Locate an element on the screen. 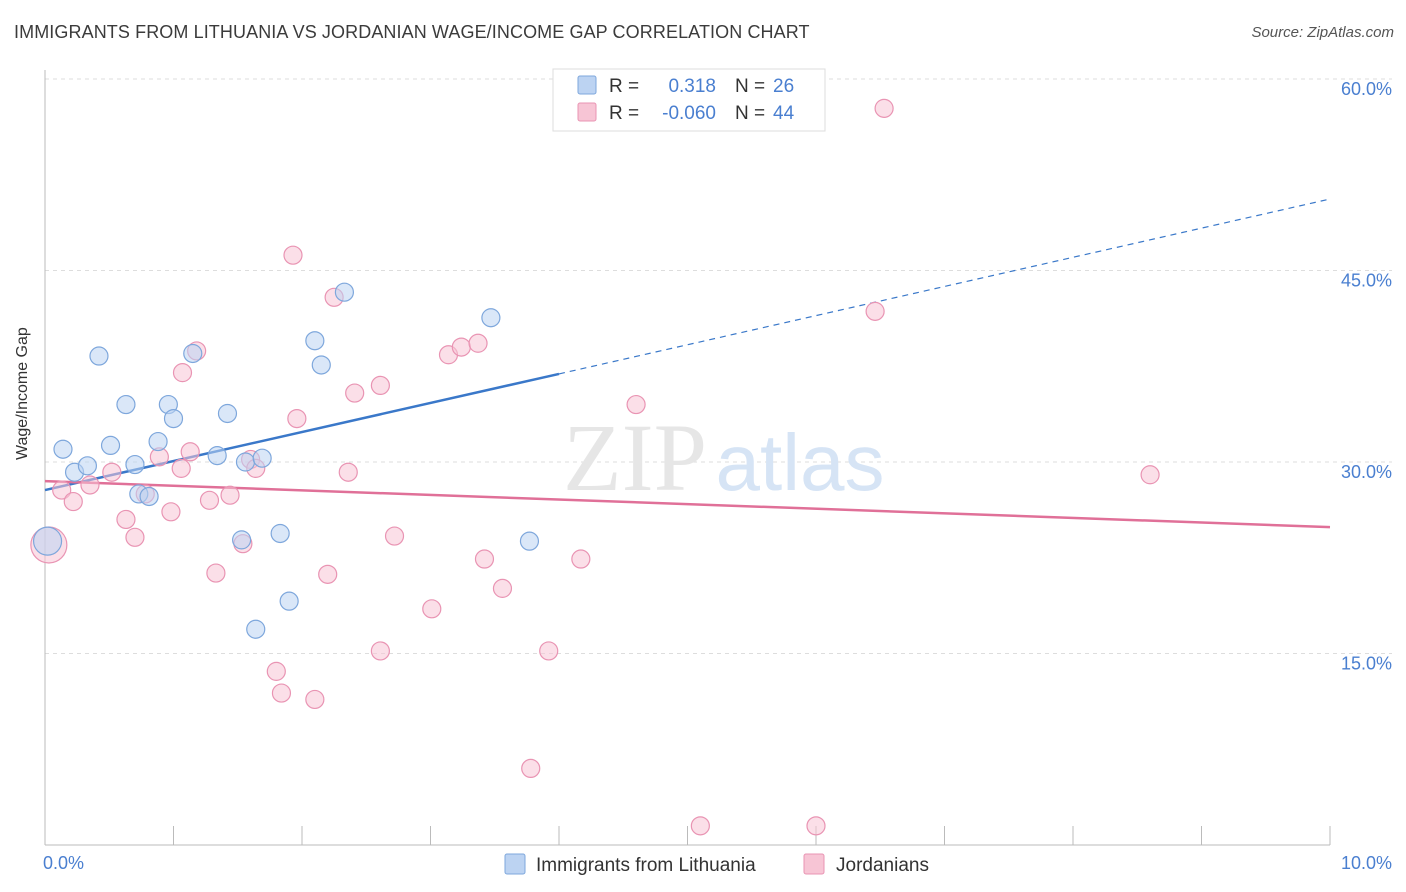  legend-label-lithuania: Immigrants from Lithuania is located at coordinates (646, 865).